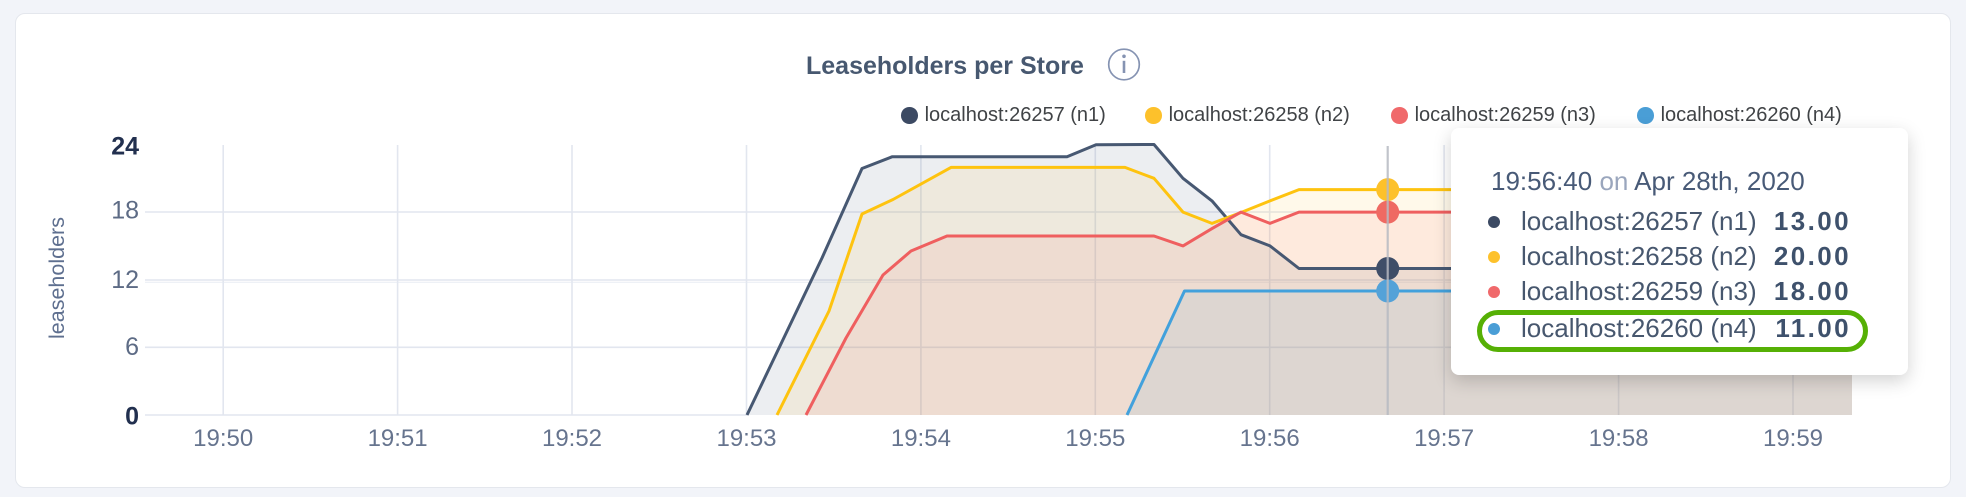  What do you see at coordinates (1793, 438) in the screenshot?
I see `svg-text: 19:59` at bounding box center [1793, 438].